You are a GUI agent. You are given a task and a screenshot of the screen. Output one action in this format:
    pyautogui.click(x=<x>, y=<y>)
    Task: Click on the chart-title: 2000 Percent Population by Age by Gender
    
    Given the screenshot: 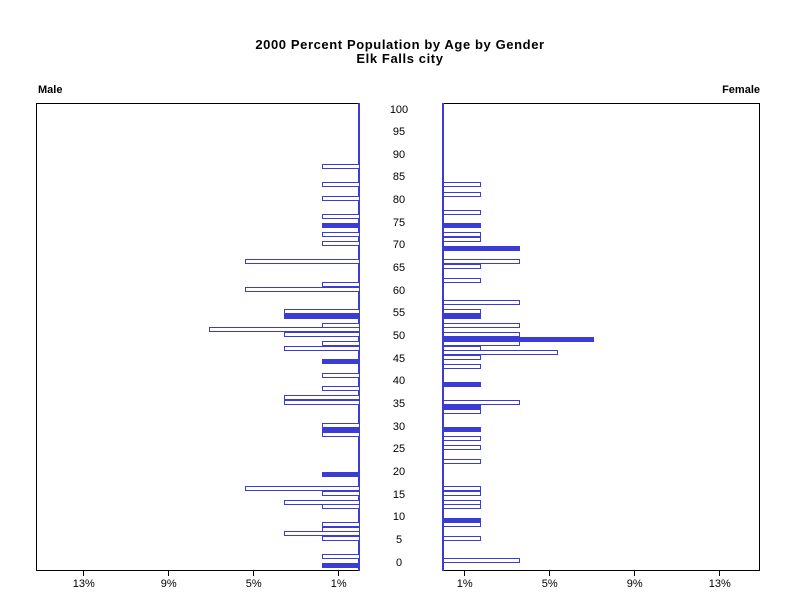 What is the action you would take?
    pyautogui.click(x=400, y=44)
    